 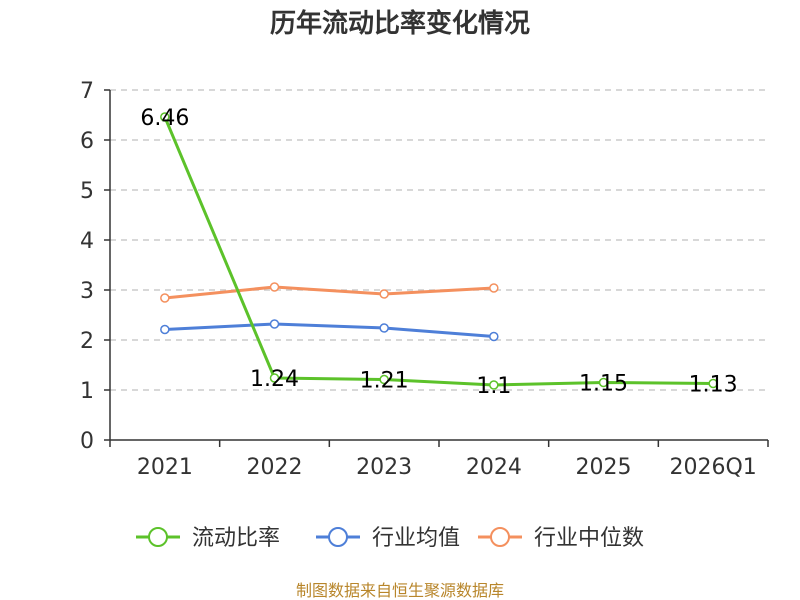 What do you see at coordinates (87, 241) in the screenshot?
I see `y-tick-label: 4` at bounding box center [87, 241].